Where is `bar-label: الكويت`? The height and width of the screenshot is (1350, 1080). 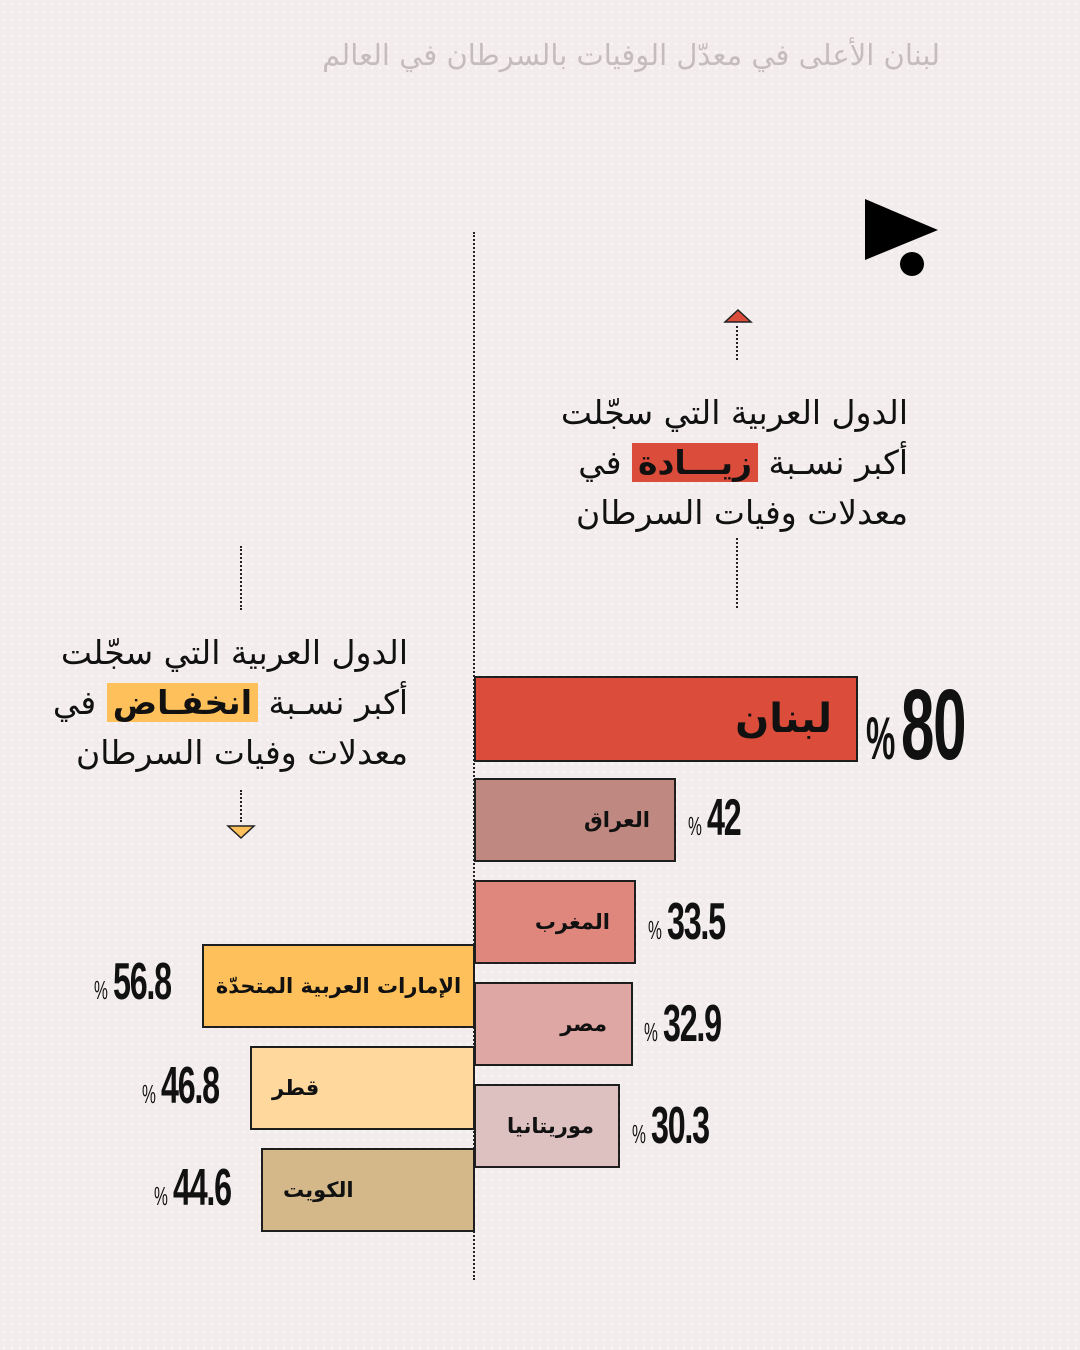 bar-label: الكويت is located at coordinates (318, 1190).